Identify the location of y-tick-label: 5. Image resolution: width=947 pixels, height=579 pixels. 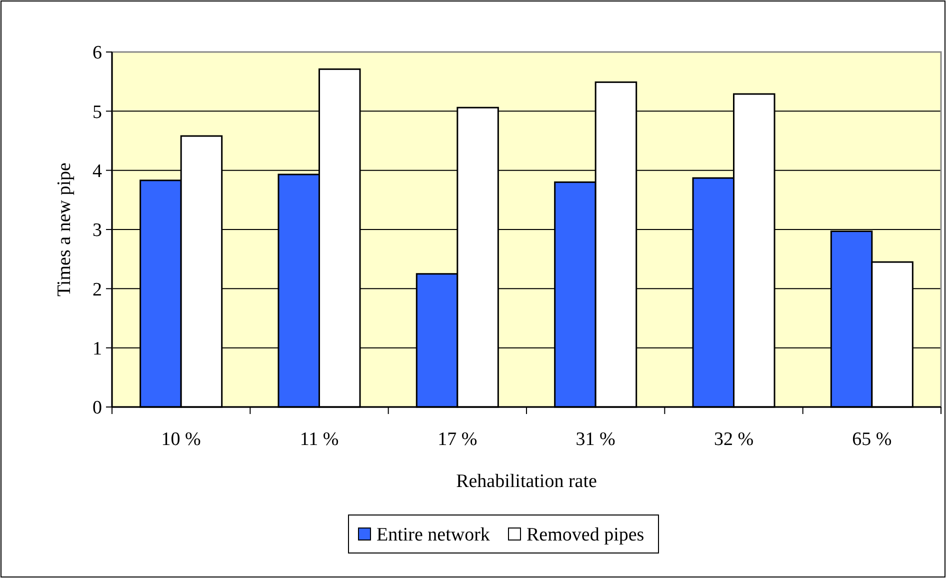
(97, 112).